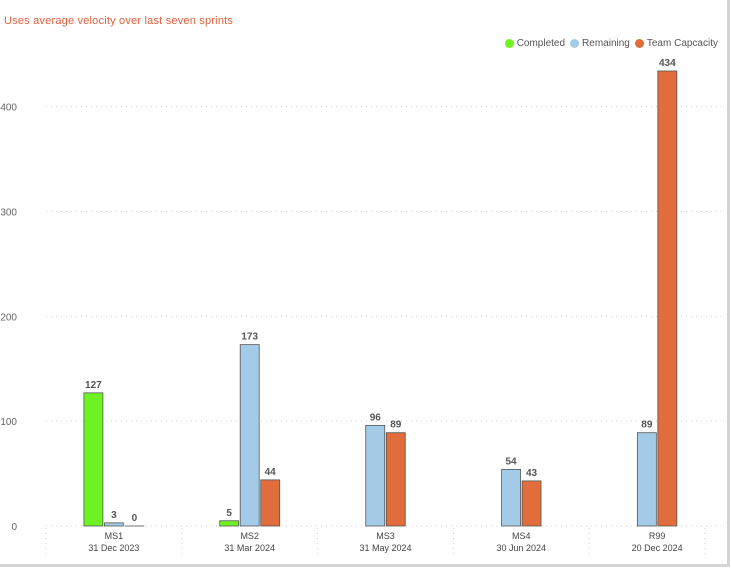 The image size is (731, 568). What do you see at coordinates (682, 43) in the screenshot?
I see `legend-label-capacity: Team Capcacity` at bounding box center [682, 43].